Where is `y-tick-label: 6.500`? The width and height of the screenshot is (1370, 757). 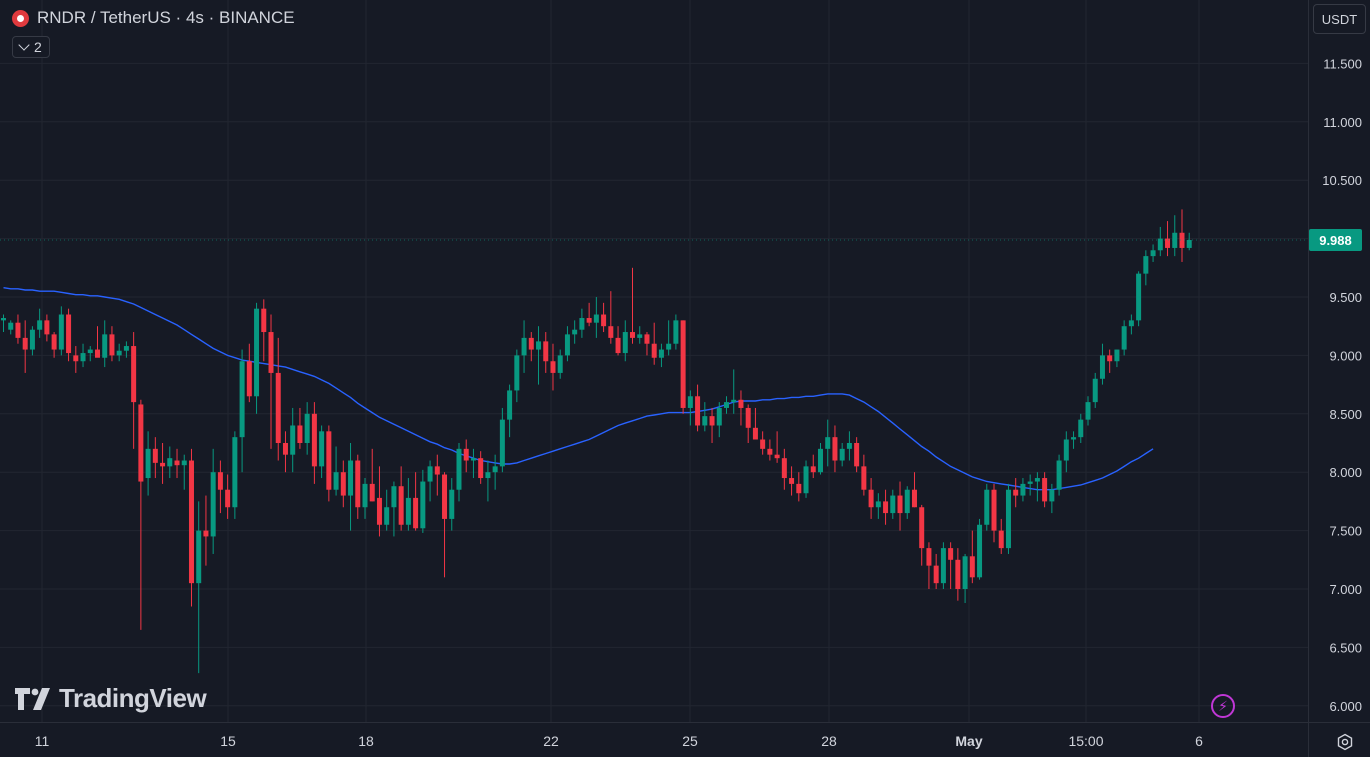 y-tick-label: 6.500 is located at coordinates (1345, 647).